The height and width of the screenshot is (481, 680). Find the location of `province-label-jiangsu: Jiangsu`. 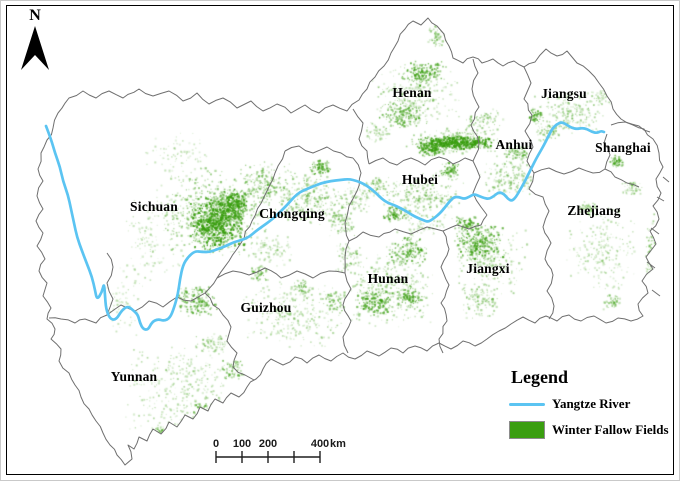

province-label-jiangsu: Jiangsu is located at coordinates (564, 93).